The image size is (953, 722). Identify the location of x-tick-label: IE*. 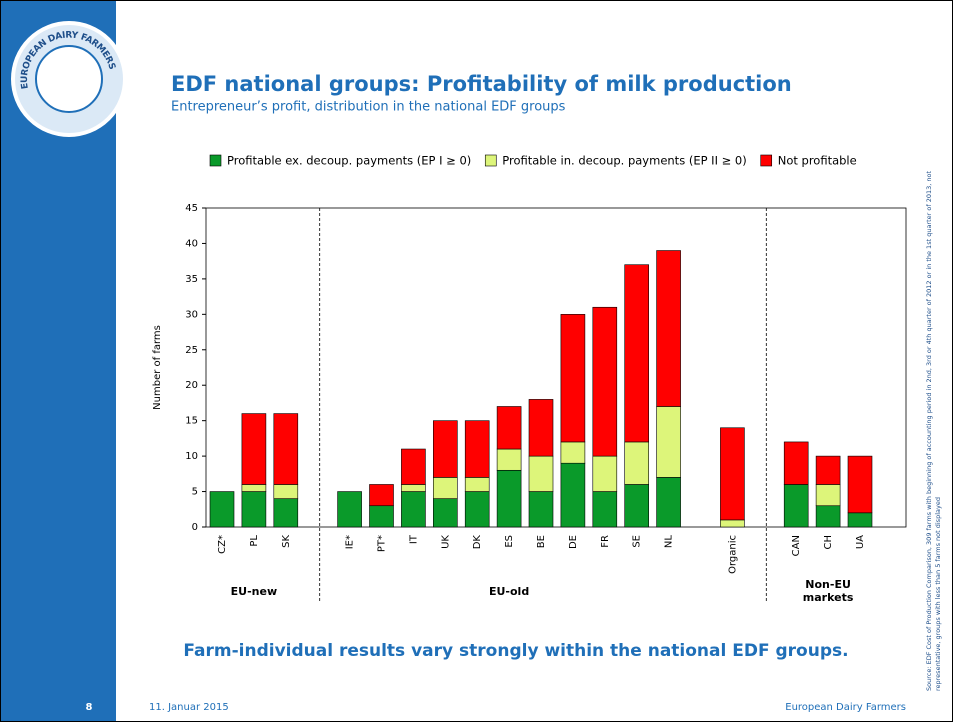
(350, 542).